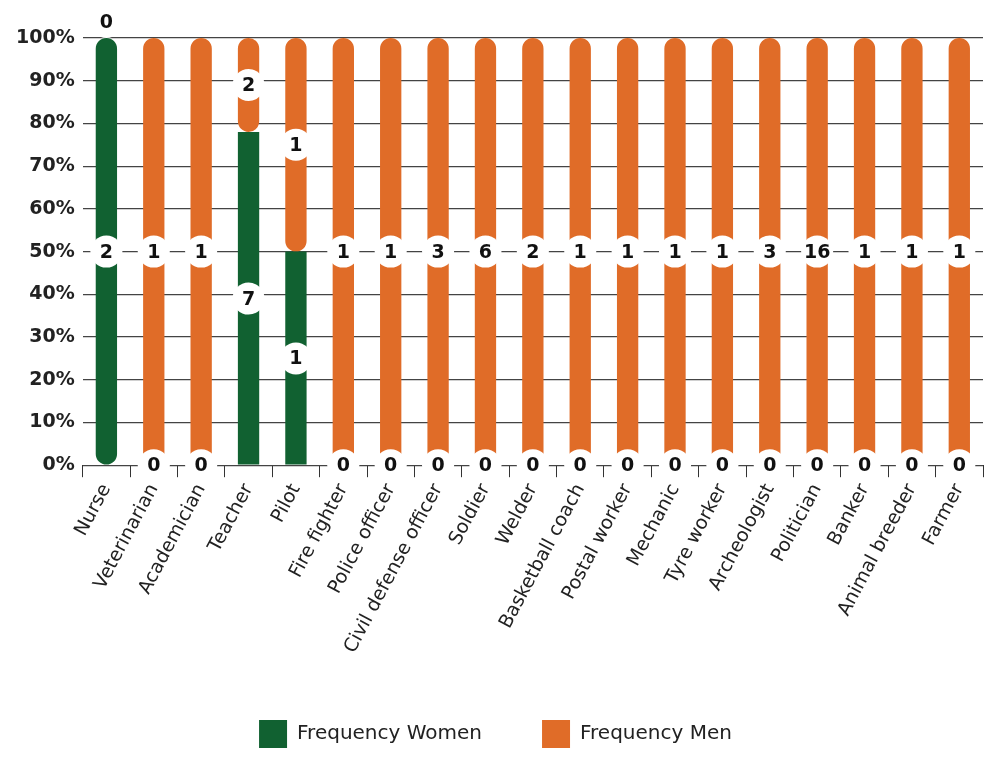 The width and height of the screenshot is (1001, 763). Describe the element at coordinates (248, 297) in the screenshot. I see `annotation: 7` at that location.